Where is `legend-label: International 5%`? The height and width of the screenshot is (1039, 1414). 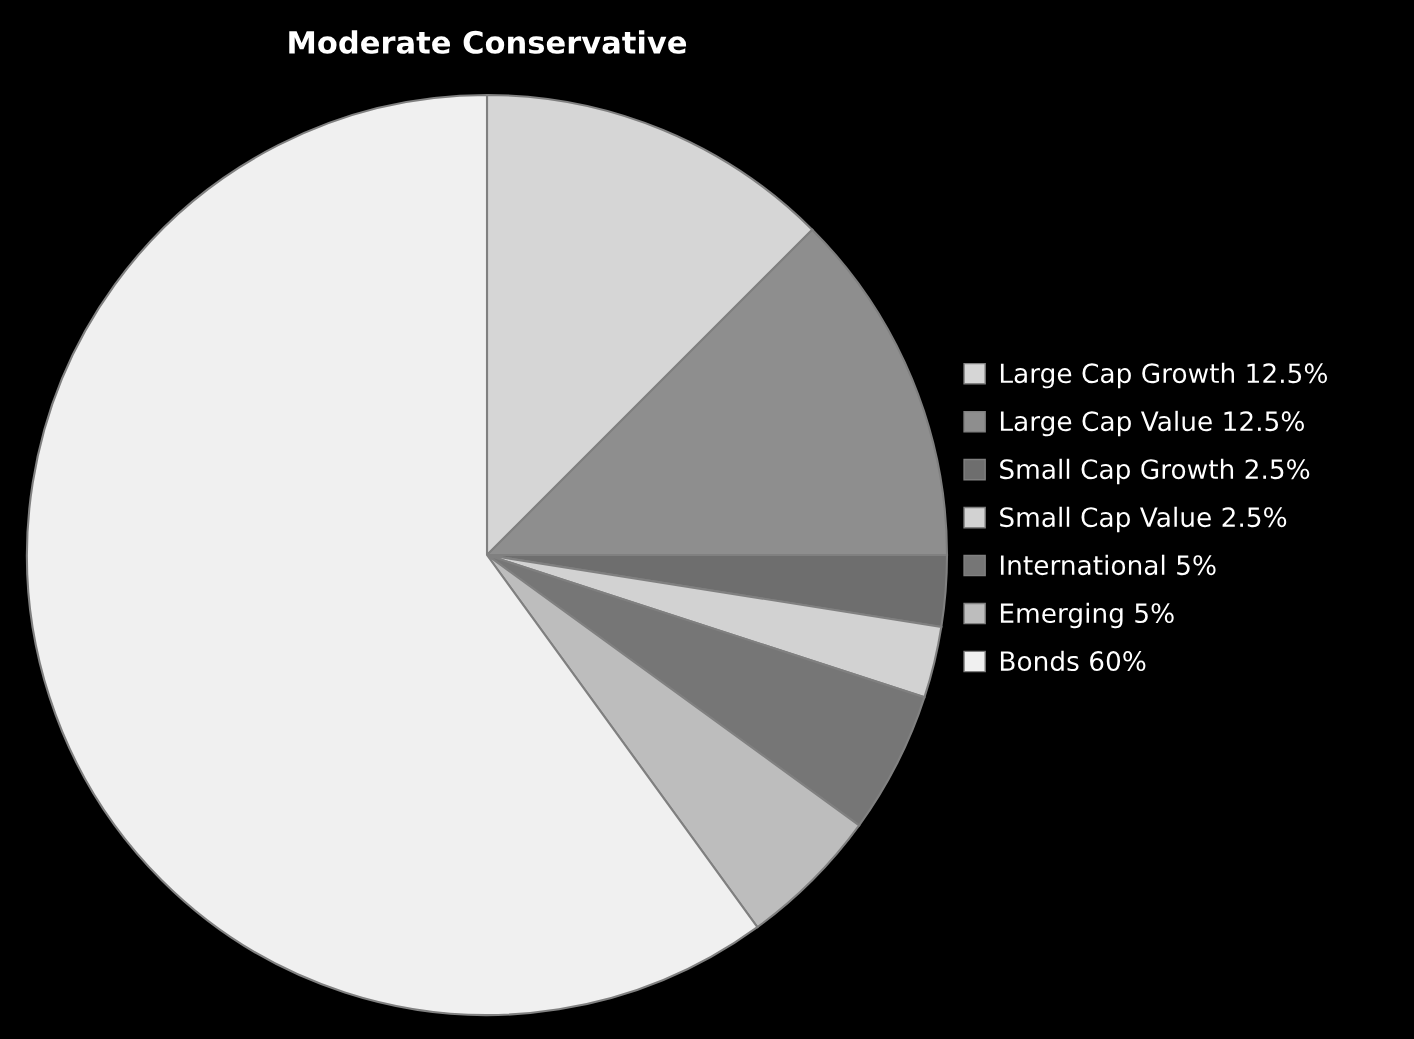
legend-label: International 5% is located at coordinates (1108, 565).